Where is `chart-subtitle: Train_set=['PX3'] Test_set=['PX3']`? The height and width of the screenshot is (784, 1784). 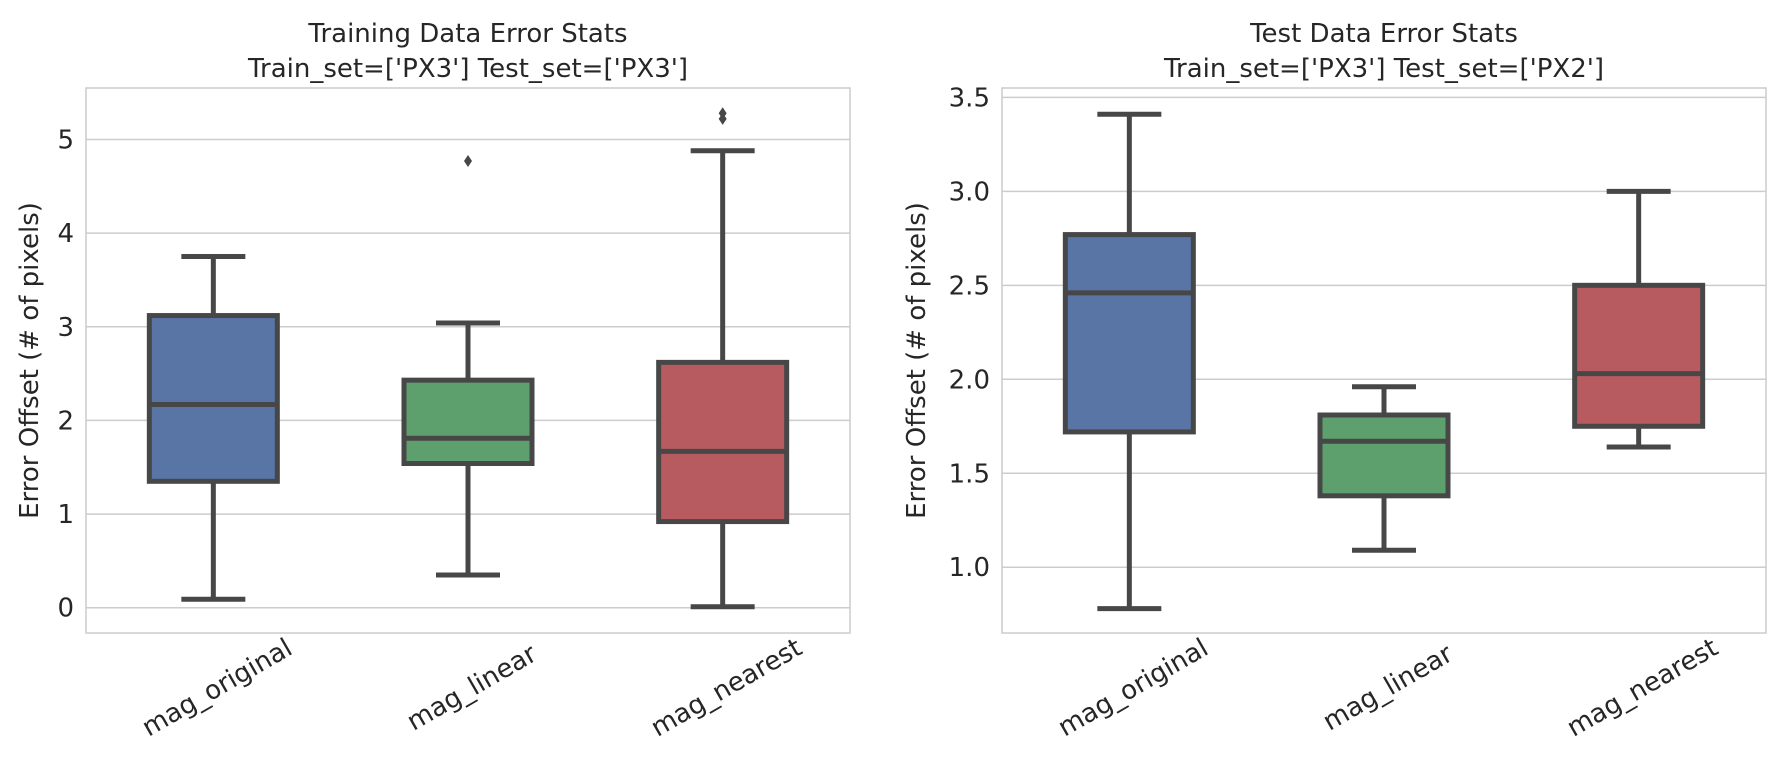 chart-subtitle: Train_set=['PX3'] Test_set=['PX3'] is located at coordinates (467, 69).